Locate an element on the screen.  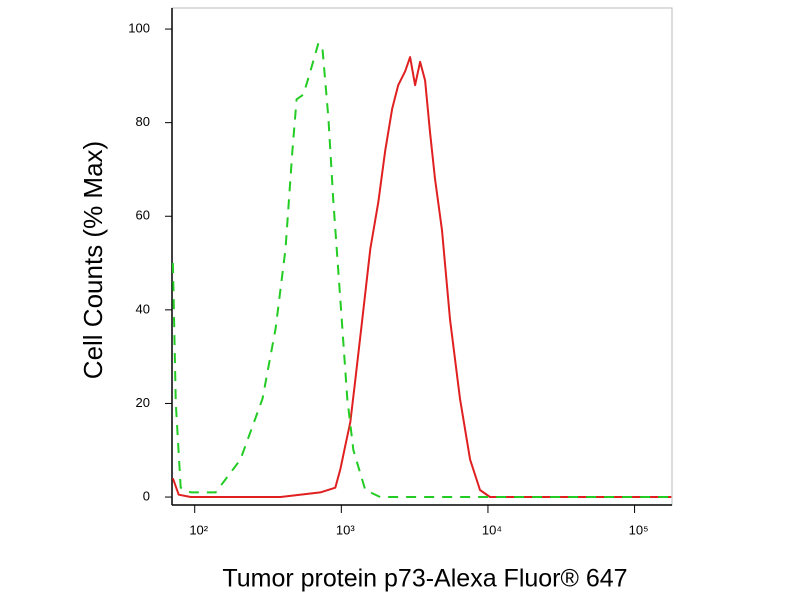
x-tick-label: 10² is located at coordinates (198, 529).